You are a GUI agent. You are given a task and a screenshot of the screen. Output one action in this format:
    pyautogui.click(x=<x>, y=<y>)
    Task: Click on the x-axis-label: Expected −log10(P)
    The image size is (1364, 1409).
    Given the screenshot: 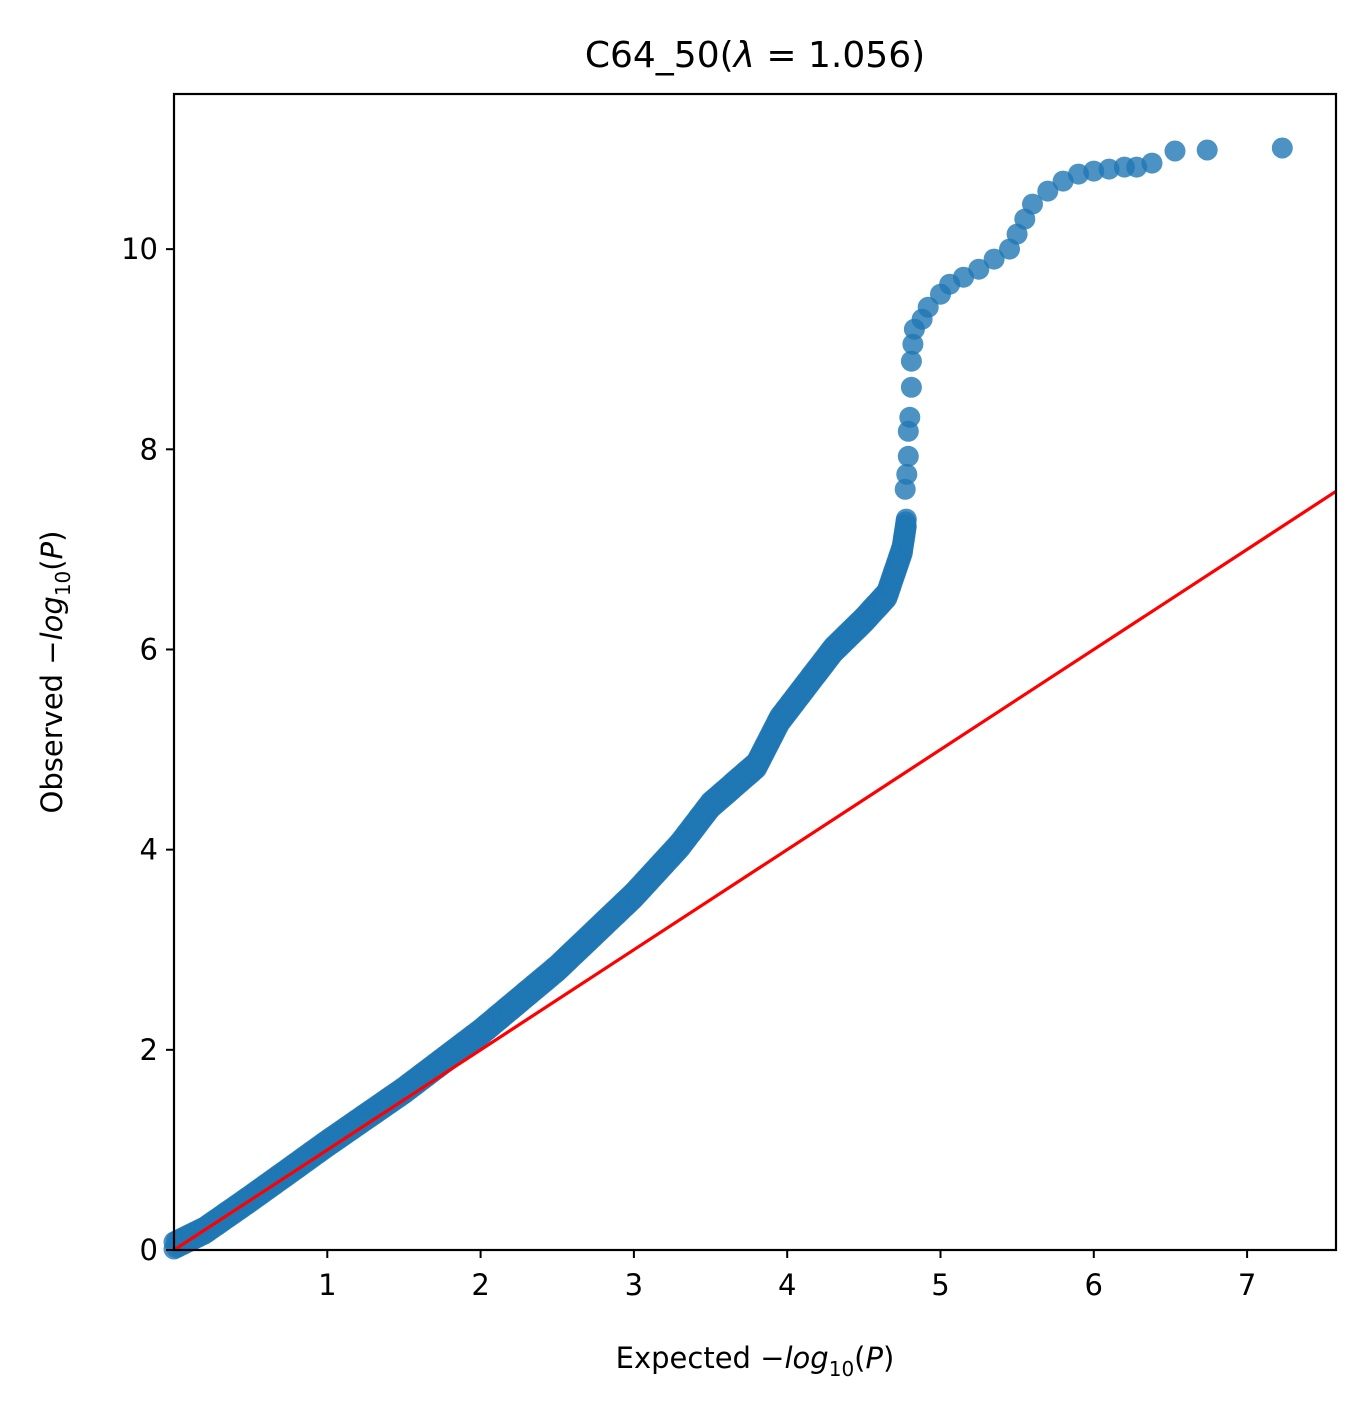 What is the action you would take?
    pyautogui.click(x=755, y=1361)
    